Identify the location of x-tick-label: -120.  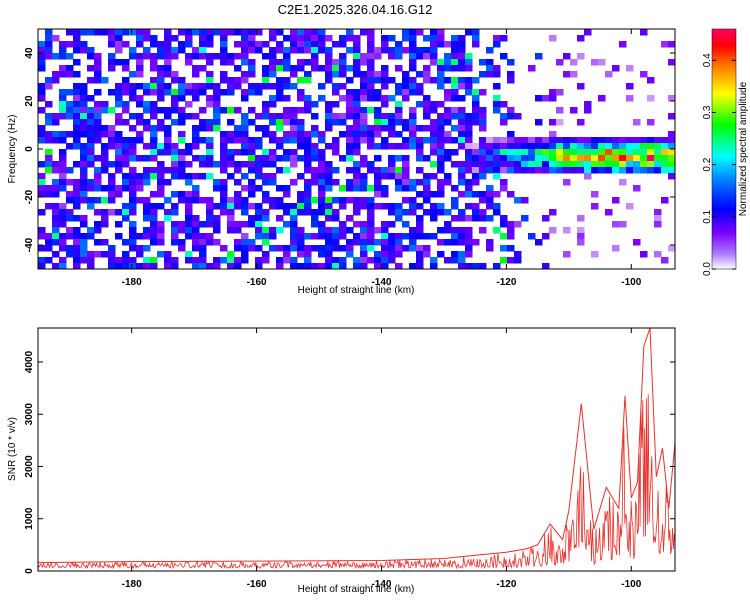
(506, 282).